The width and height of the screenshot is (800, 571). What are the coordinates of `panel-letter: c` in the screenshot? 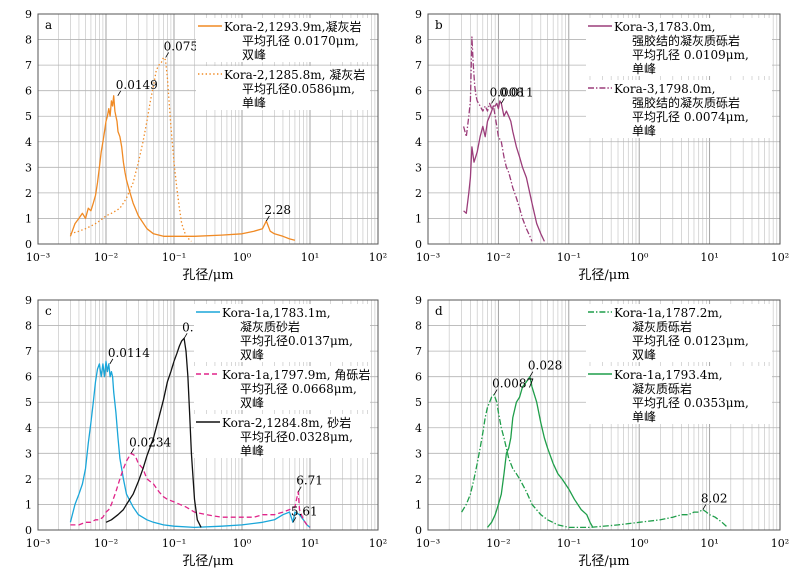 It's located at (48, 311).